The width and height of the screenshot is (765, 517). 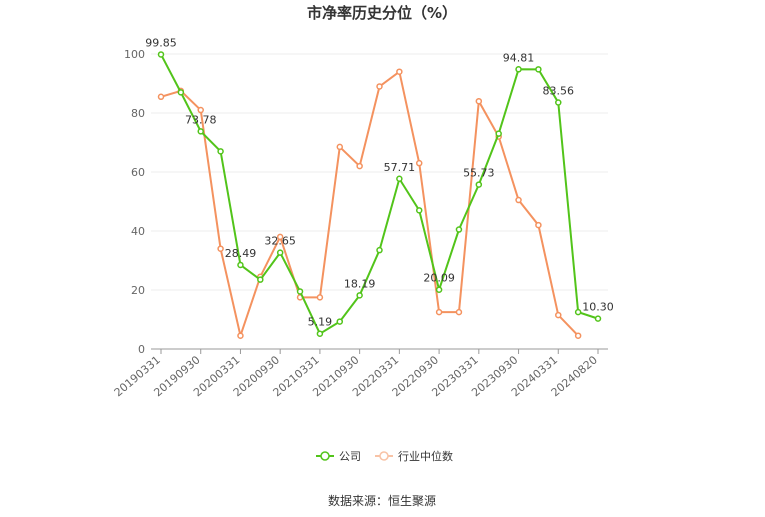 I want to click on data-label: 73.78, so click(x=201, y=119).